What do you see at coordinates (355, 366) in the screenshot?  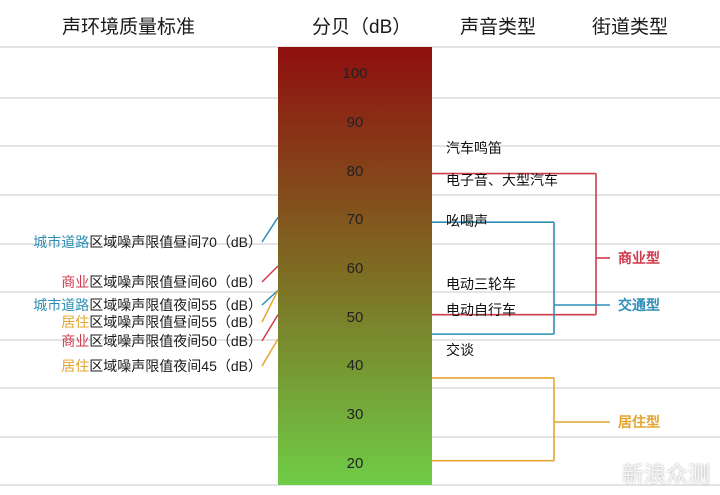 I see `tick-label: 40` at bounding box center [355, 366].